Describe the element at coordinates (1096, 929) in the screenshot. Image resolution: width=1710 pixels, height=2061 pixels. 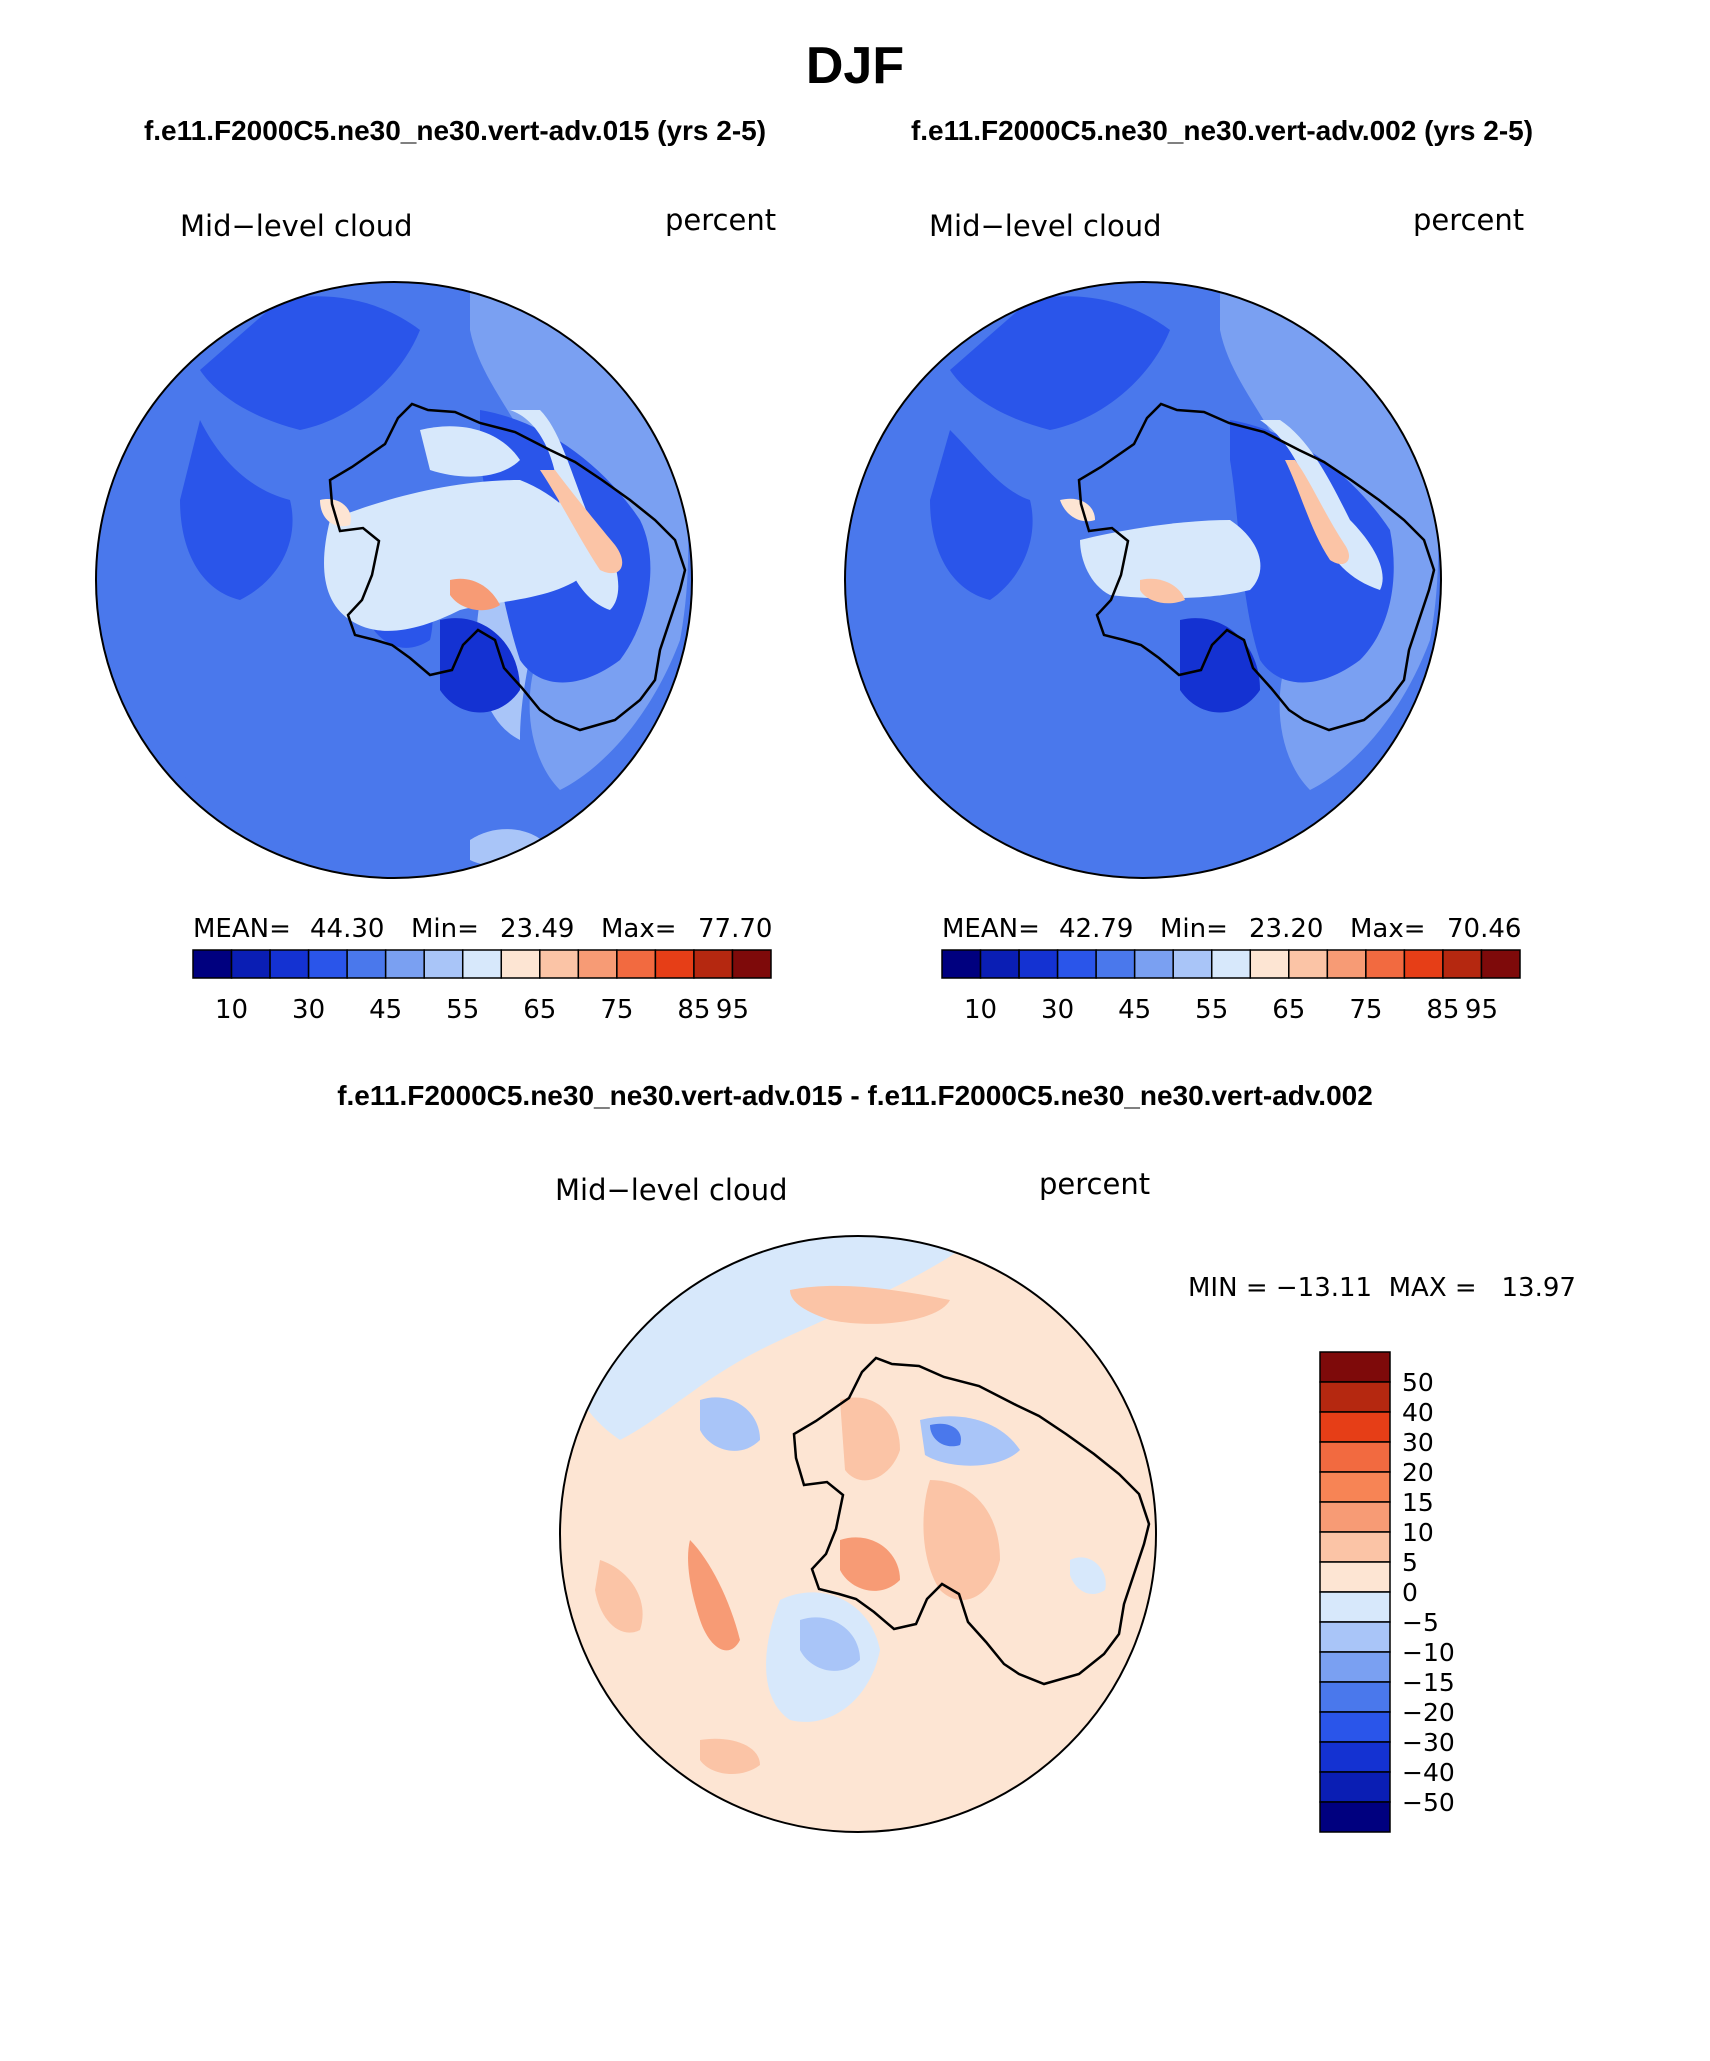
I see `control-mean-value: 42.79` at that location.